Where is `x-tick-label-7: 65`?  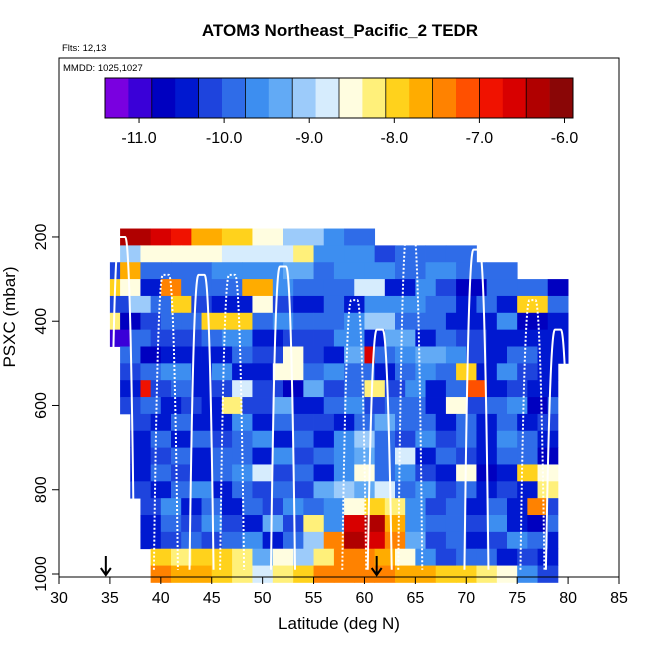 x-tick-label-7: 65 is located at coordinates (415, 598).